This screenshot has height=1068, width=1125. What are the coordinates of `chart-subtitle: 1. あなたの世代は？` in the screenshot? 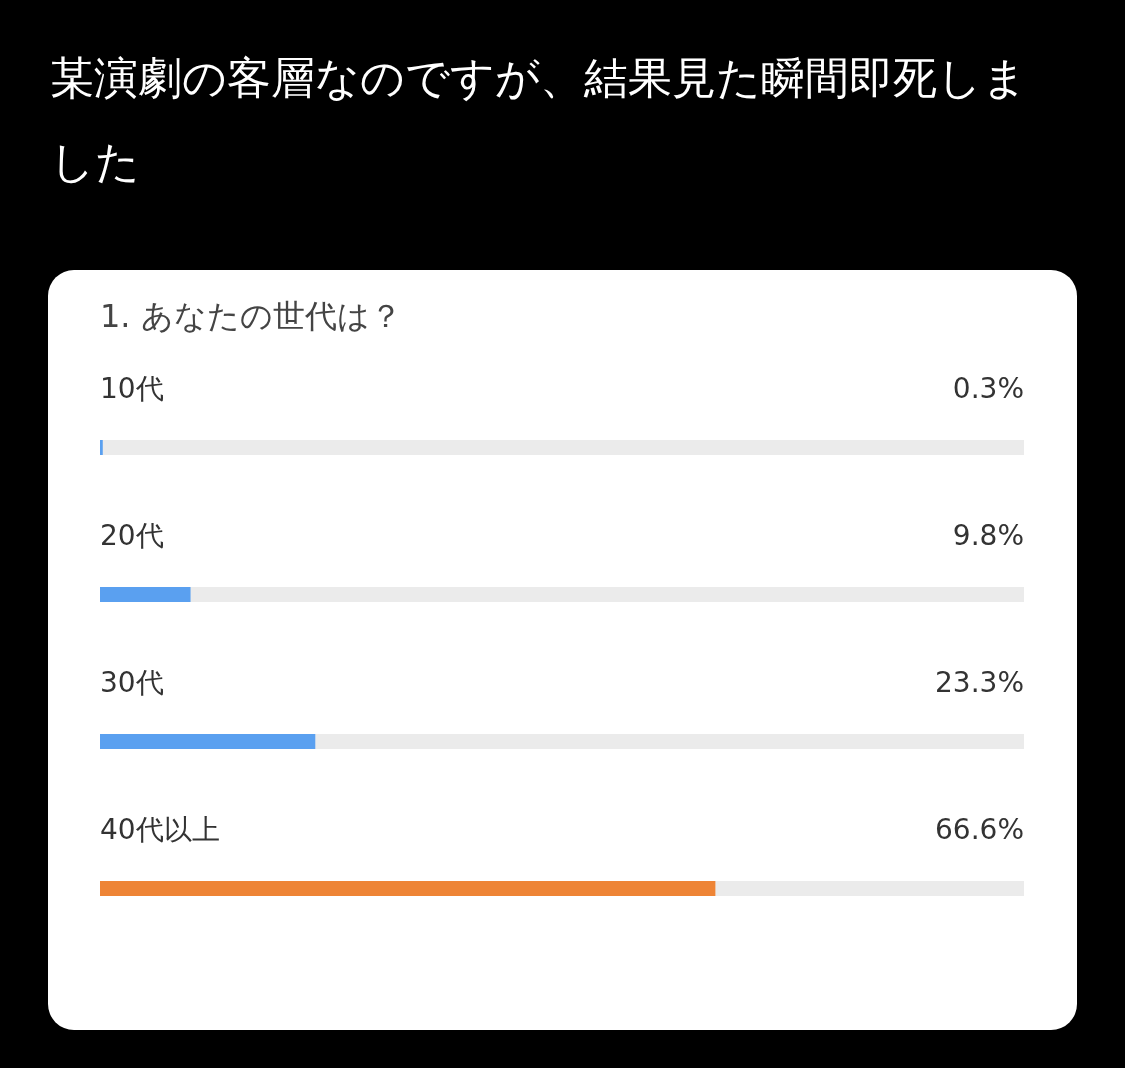 It's located at (251, 316).